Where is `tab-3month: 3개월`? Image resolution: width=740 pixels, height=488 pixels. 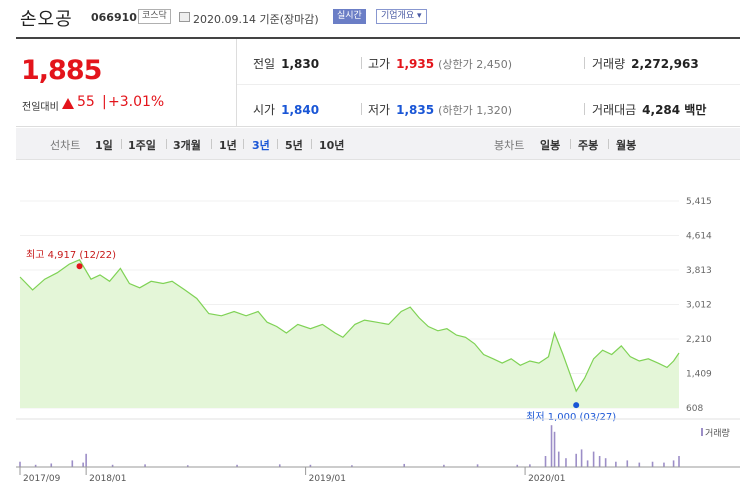 tab-3month: 3개월 is located at coordinates (187, 145).